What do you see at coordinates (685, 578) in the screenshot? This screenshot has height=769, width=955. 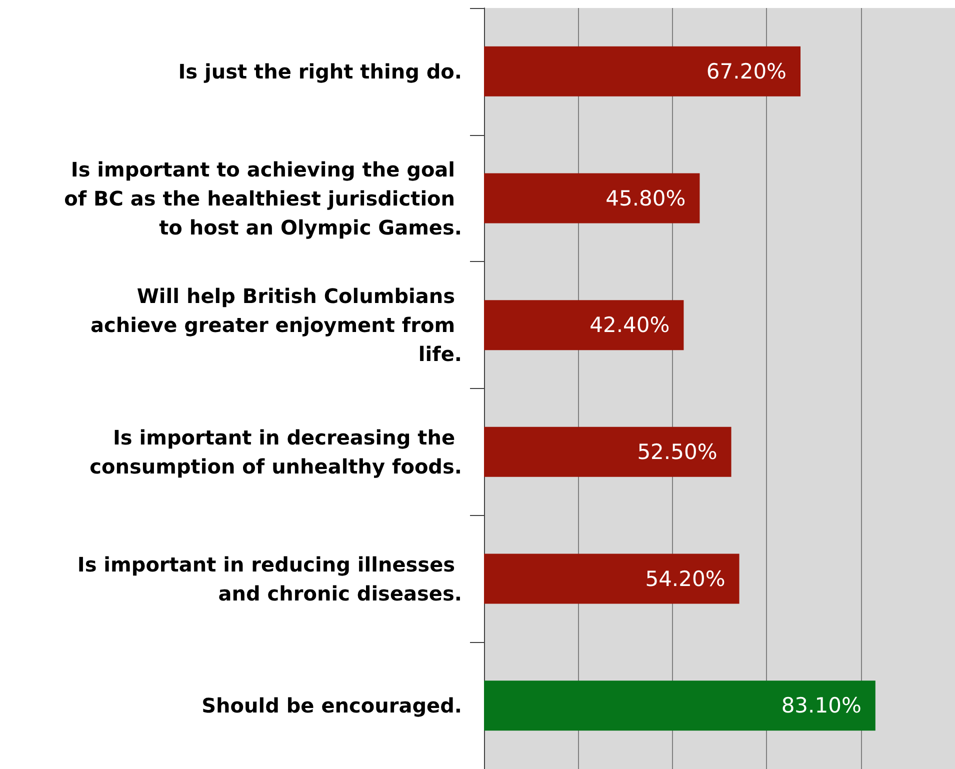 I see `data-label: 54.20%` at bounding box center [685, 578].